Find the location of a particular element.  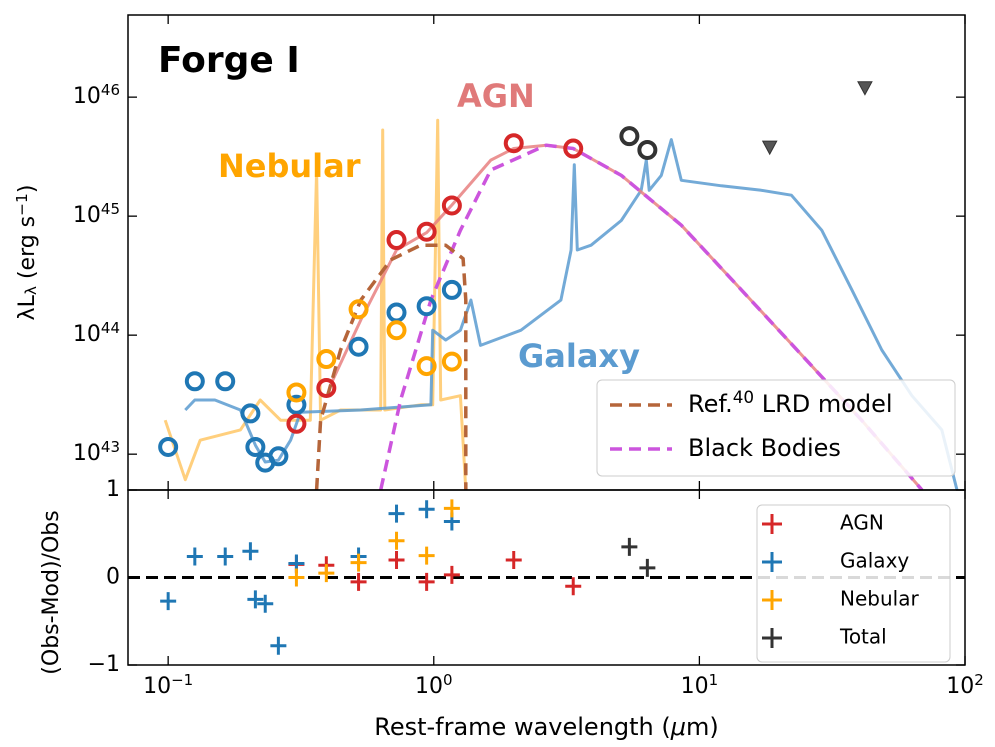

legend-label: Nebular is located at coordinates (879, 599).